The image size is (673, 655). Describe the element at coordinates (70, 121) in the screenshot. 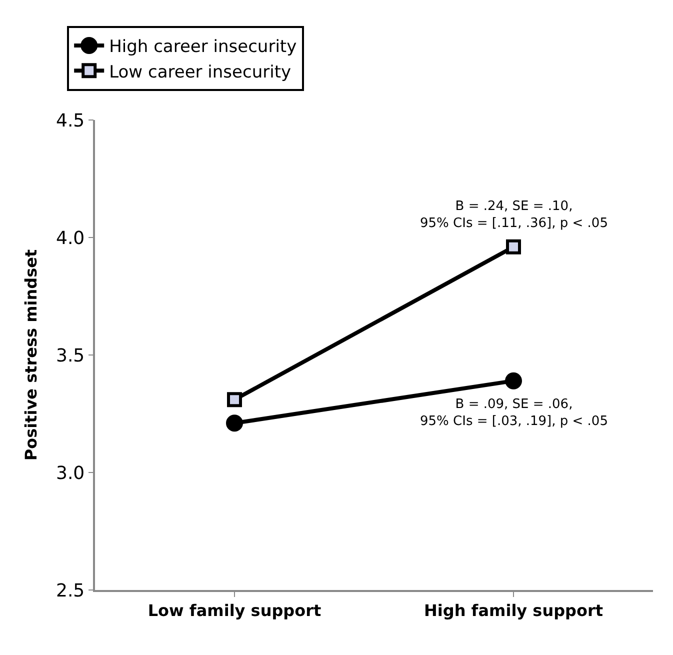

I see `y-tick-label: 4.5` at that location.